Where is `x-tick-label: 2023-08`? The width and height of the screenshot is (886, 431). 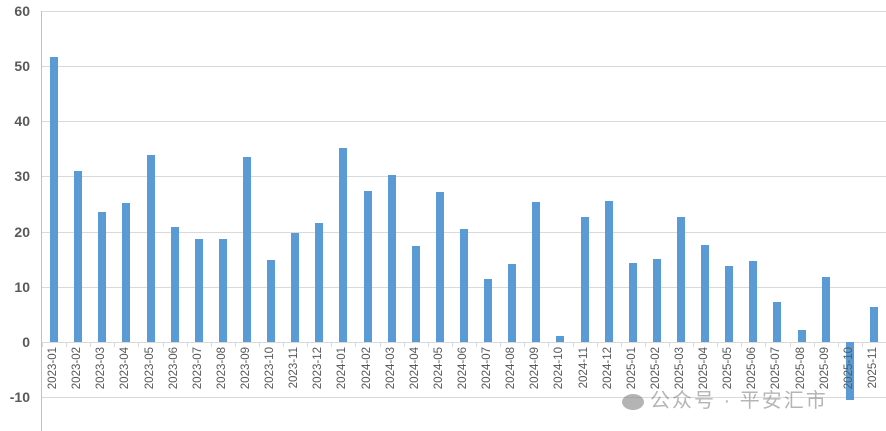
x-tick-label: 2023-08 is located at coordinates (223, 371).